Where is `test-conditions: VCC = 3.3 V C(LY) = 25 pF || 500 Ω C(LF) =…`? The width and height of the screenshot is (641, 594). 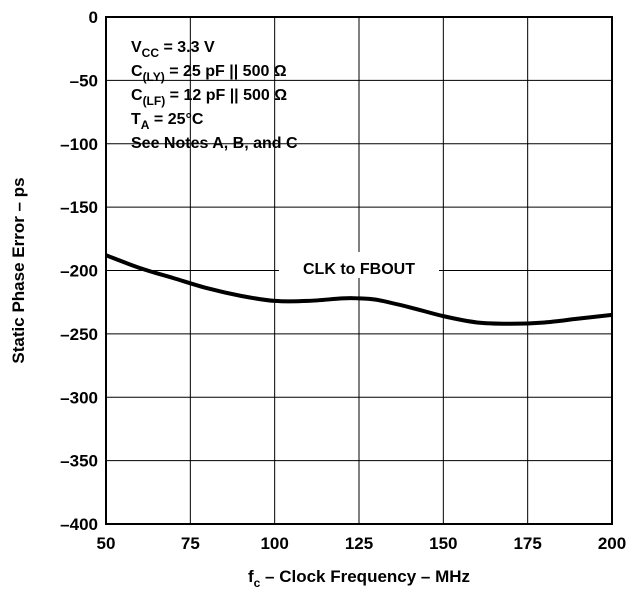
test-conditions: VCC = 3.3 V C(LY) = 25 pF || 500 Ω C(LF) =… is located at coordinates (214, 95).